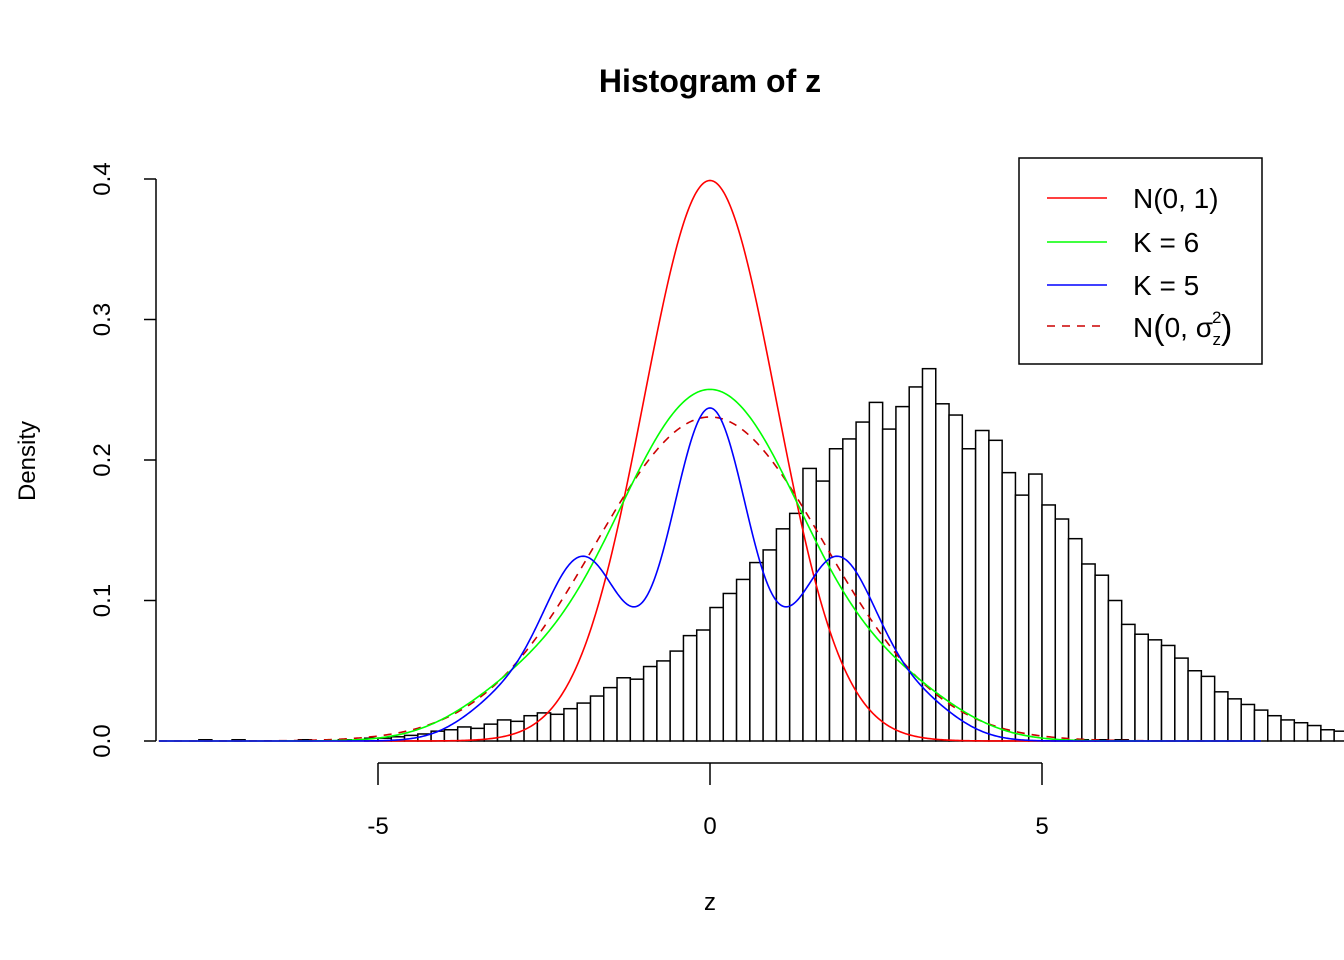 The image size is (1344, 960). What do you see at coordinates (710, 902) in the screenshot?
I see `x-axis-label: z` at bounding box center [710, 902].